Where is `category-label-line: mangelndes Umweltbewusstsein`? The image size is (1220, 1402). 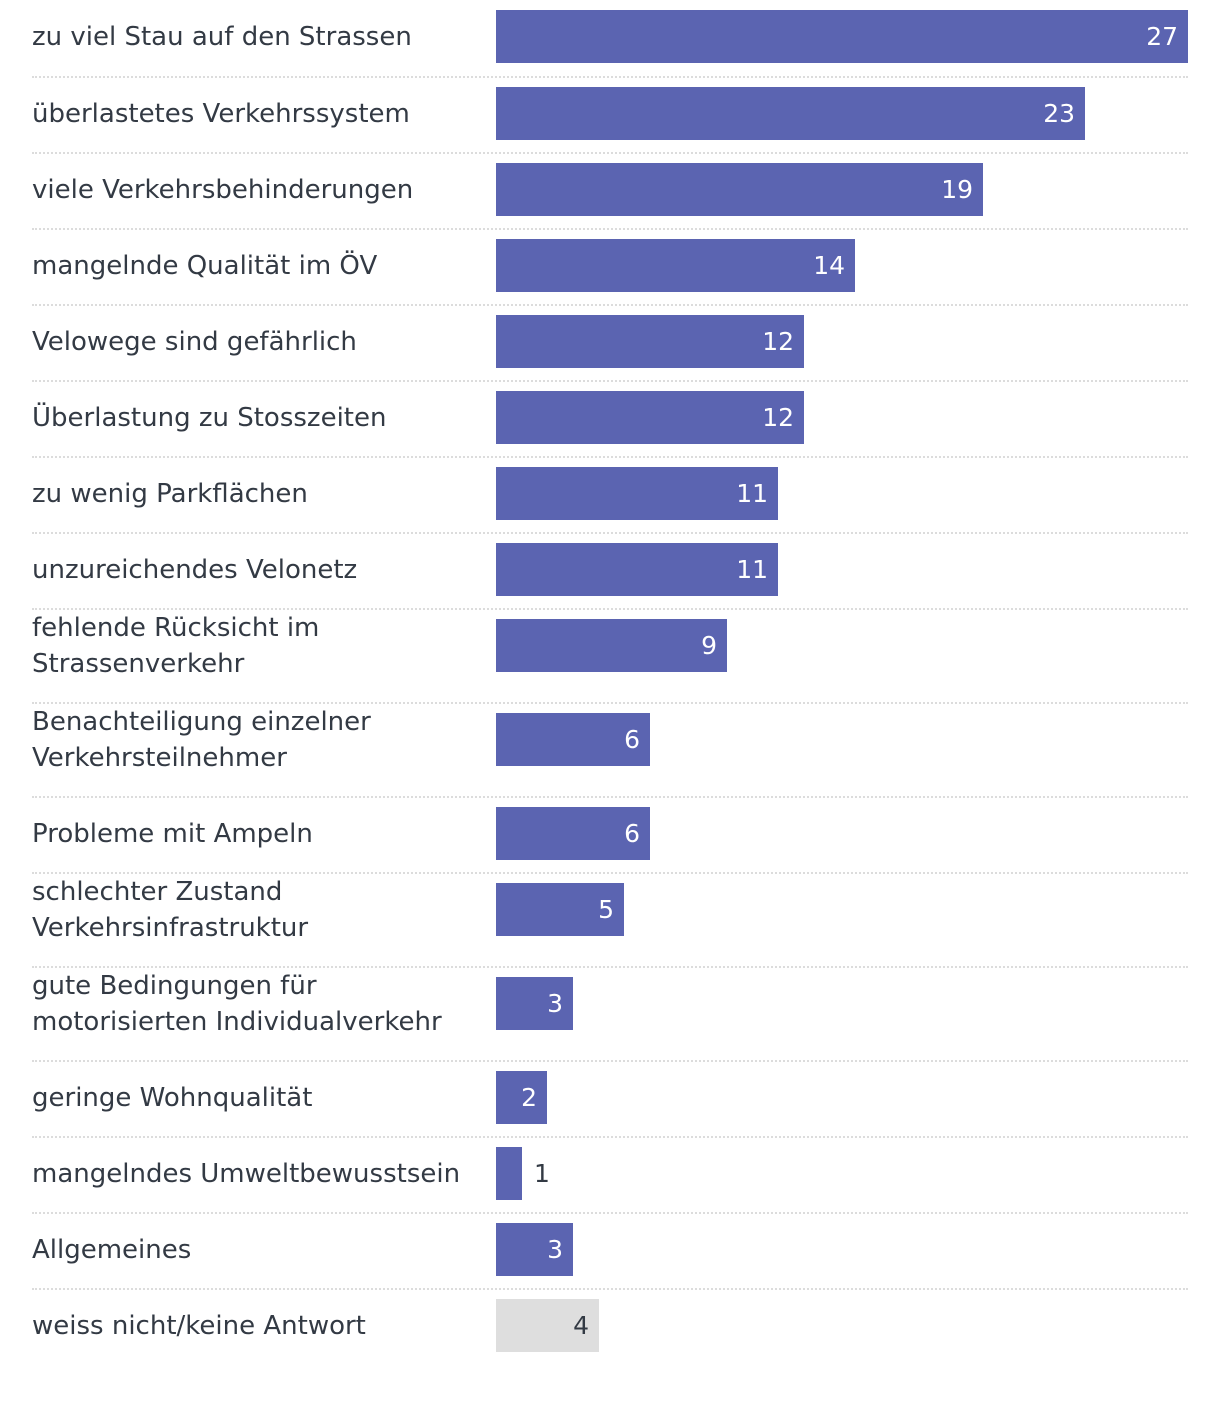 category-label-line: mangelndes Umweltbewusstsein is located at coordinates (246, 1173).